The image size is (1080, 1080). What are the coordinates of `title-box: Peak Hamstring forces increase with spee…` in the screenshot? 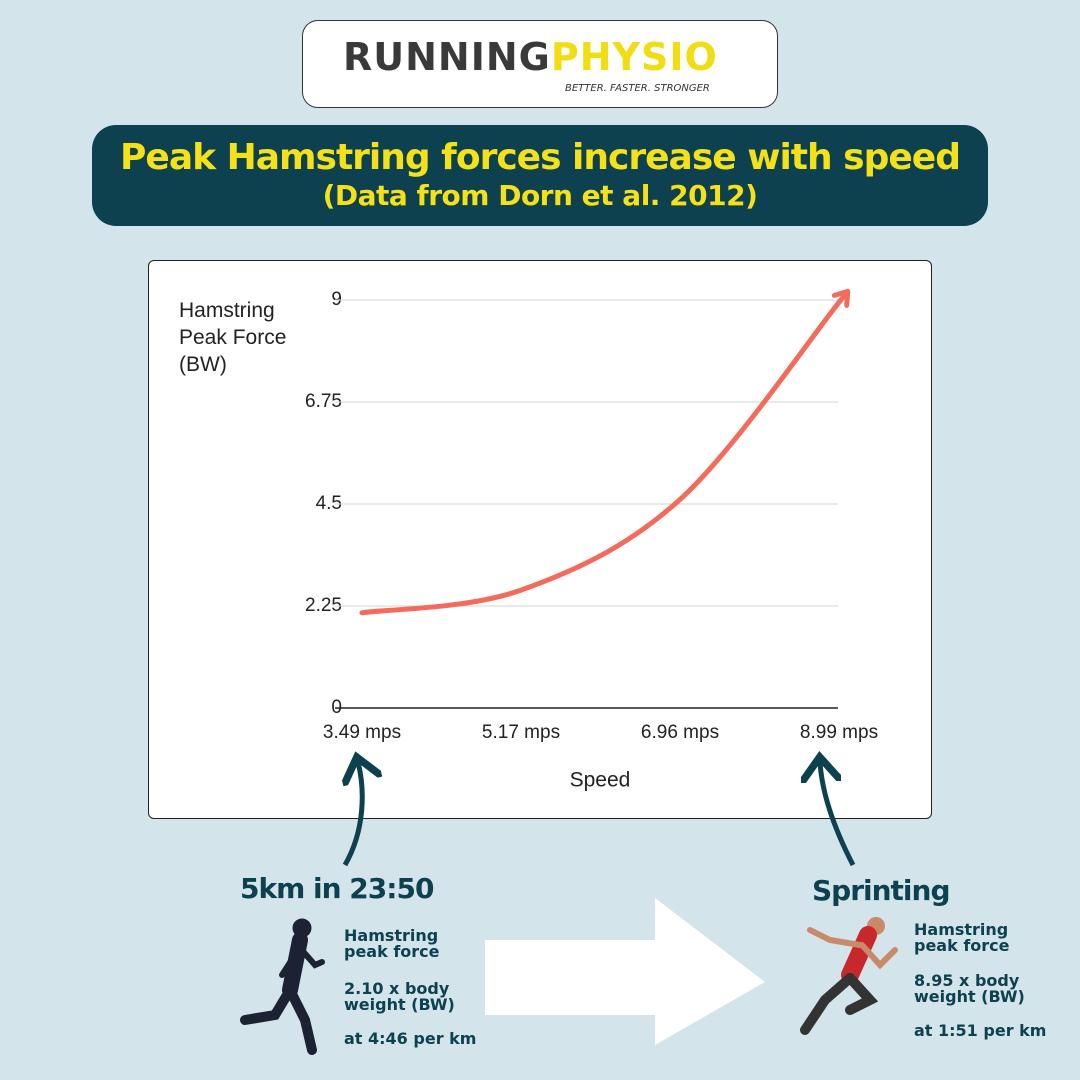 It's located at (540, 175).